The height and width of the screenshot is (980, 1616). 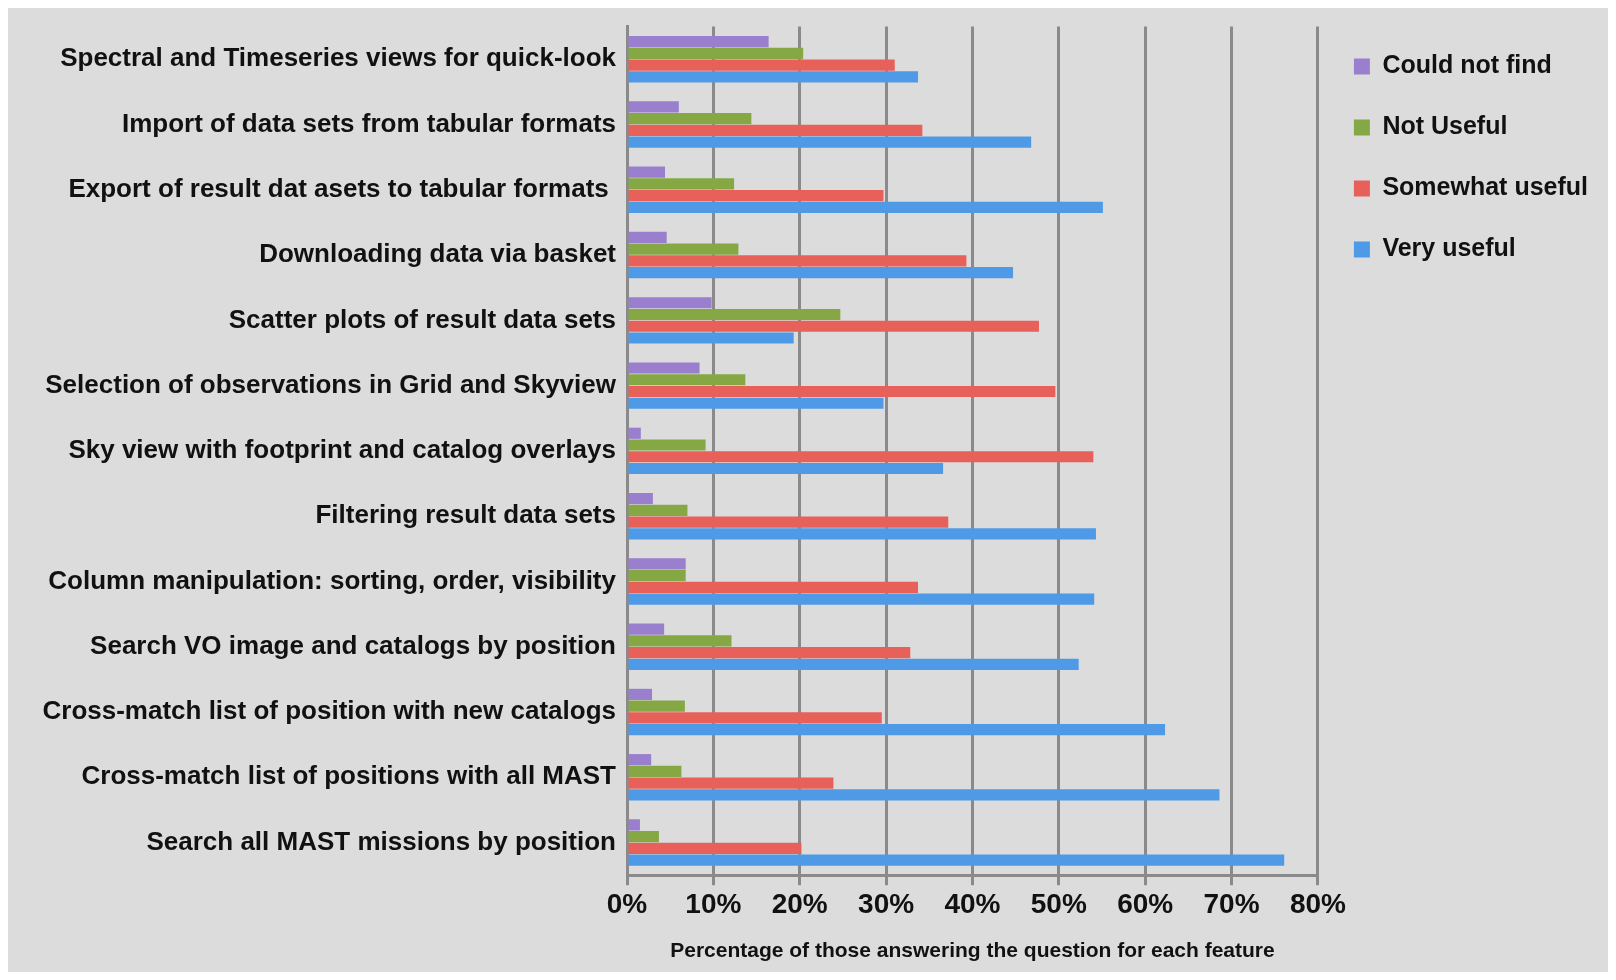 What do you see at coordinates (713, 903) in the screenshot?
I see `x-tick-label: 10%` at bounding box center [713, 903].